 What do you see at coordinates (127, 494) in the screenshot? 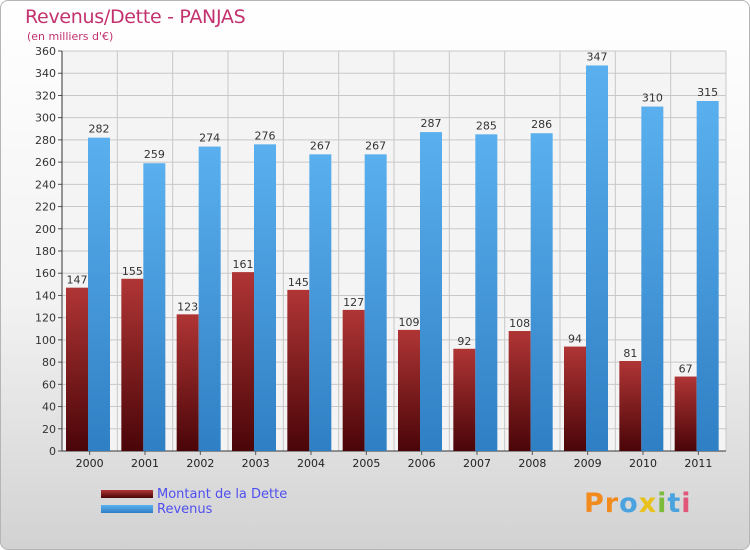
I see `legend-swatch-debt` at bounding box center [127, 494].